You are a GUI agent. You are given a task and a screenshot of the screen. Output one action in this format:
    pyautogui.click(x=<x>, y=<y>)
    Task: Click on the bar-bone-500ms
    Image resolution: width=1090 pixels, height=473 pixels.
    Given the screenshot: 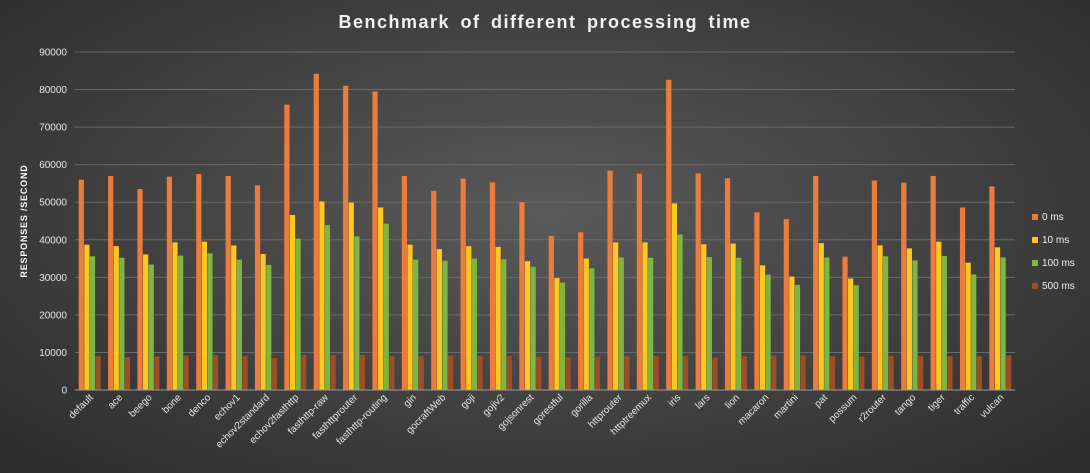 What is the action you would take?
    pyautogui.click(x=186, y=372)
    